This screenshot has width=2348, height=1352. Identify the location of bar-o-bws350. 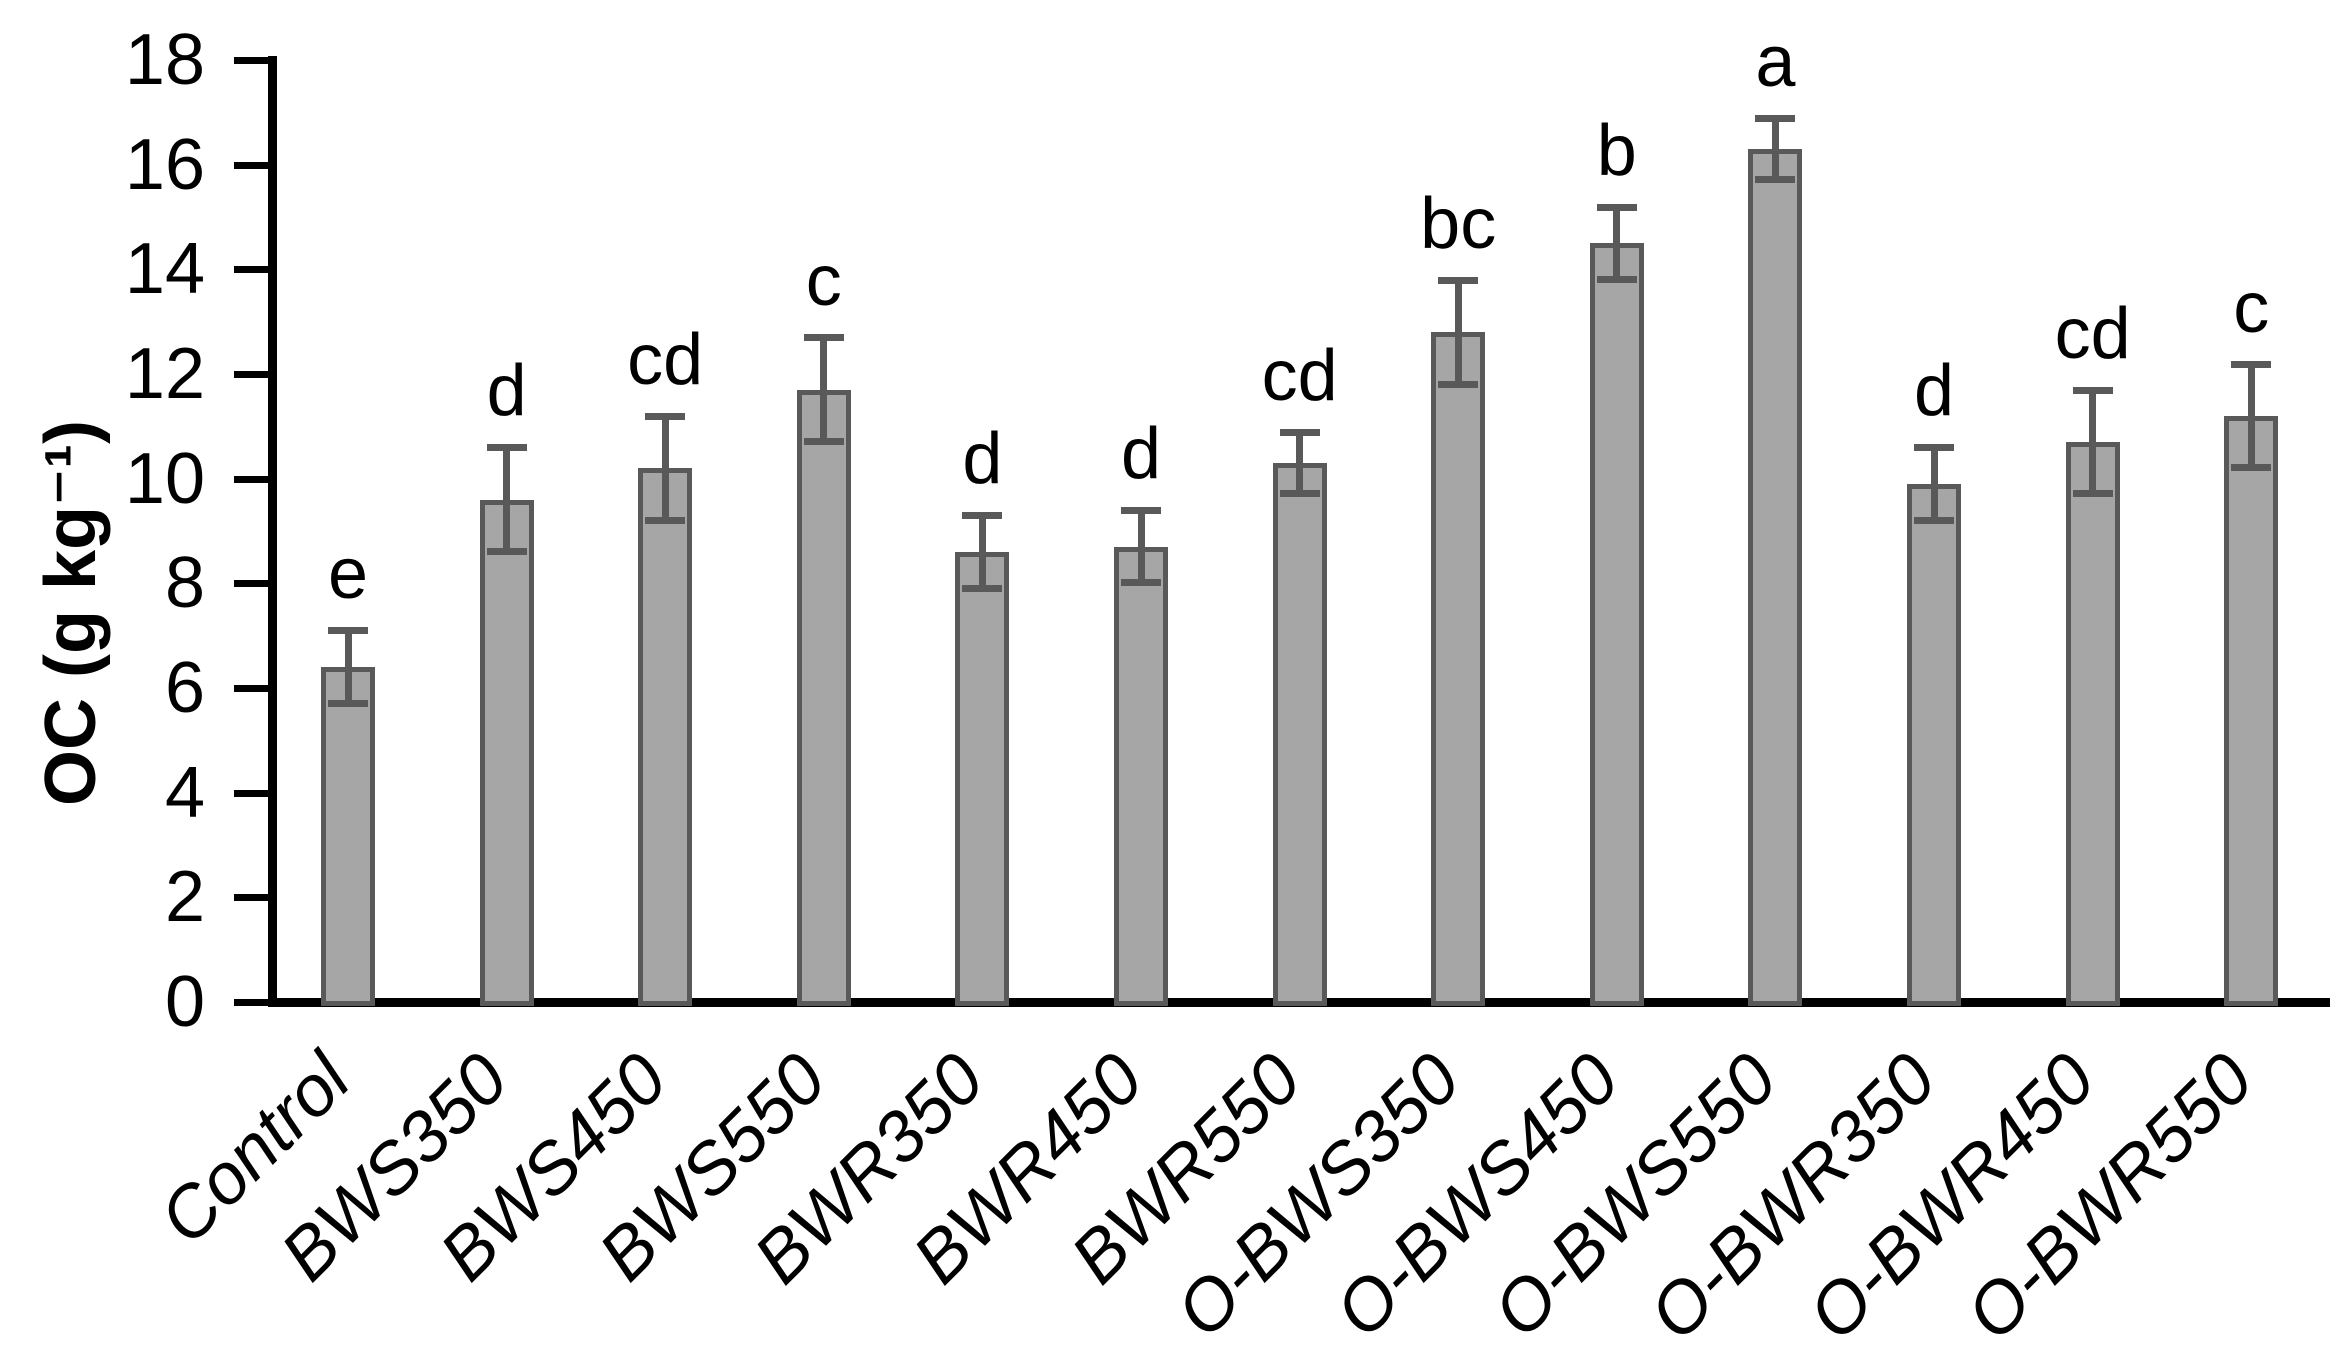
(1458, 669).